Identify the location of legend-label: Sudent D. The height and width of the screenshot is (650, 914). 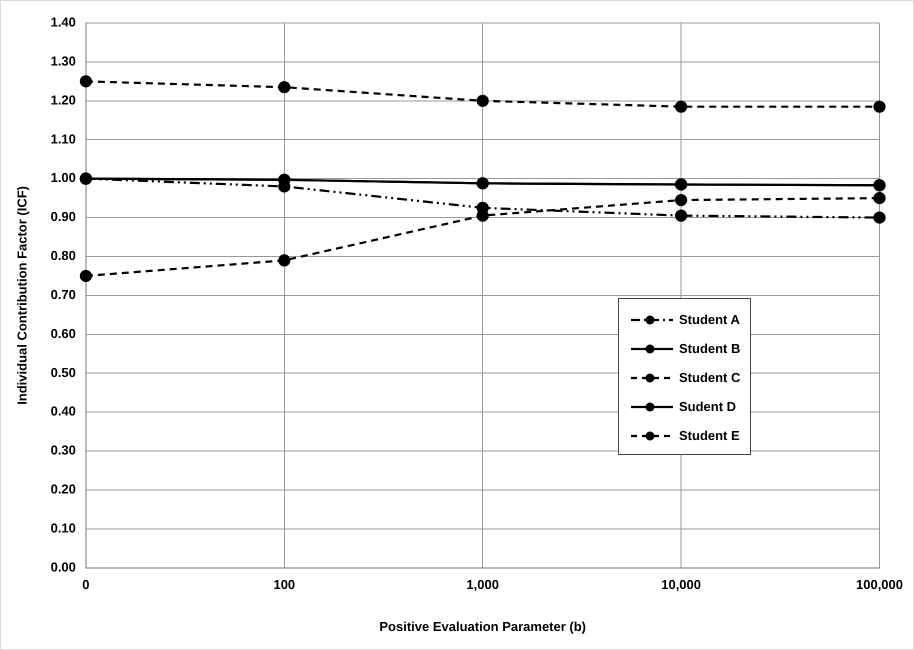
(707, 406).